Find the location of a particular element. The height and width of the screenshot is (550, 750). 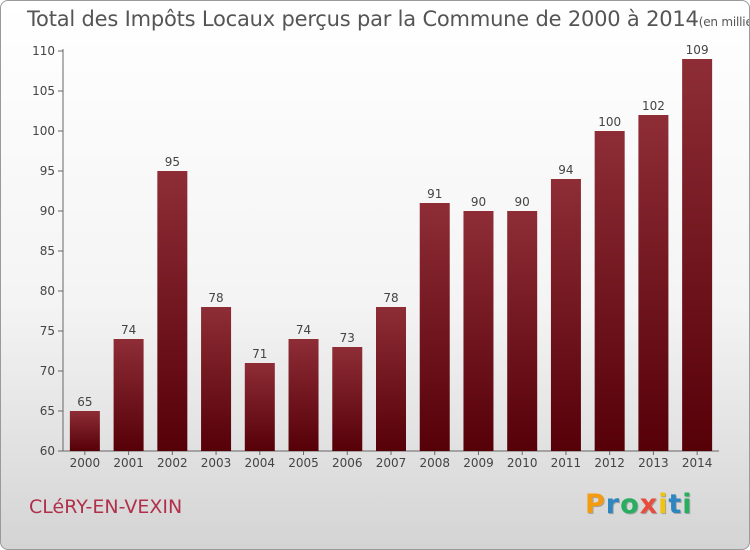

data-label-2006: 73 is located at coordinates (347, 338).